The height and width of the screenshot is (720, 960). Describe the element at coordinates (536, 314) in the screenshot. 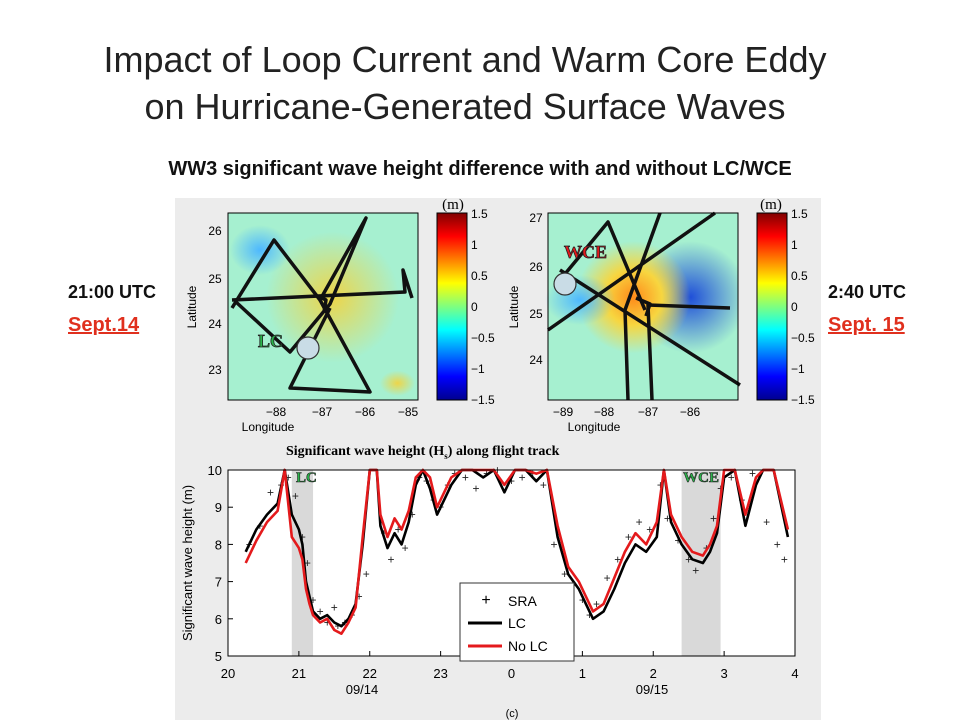

I see `map-wce-ytick-25: 25` at that location.